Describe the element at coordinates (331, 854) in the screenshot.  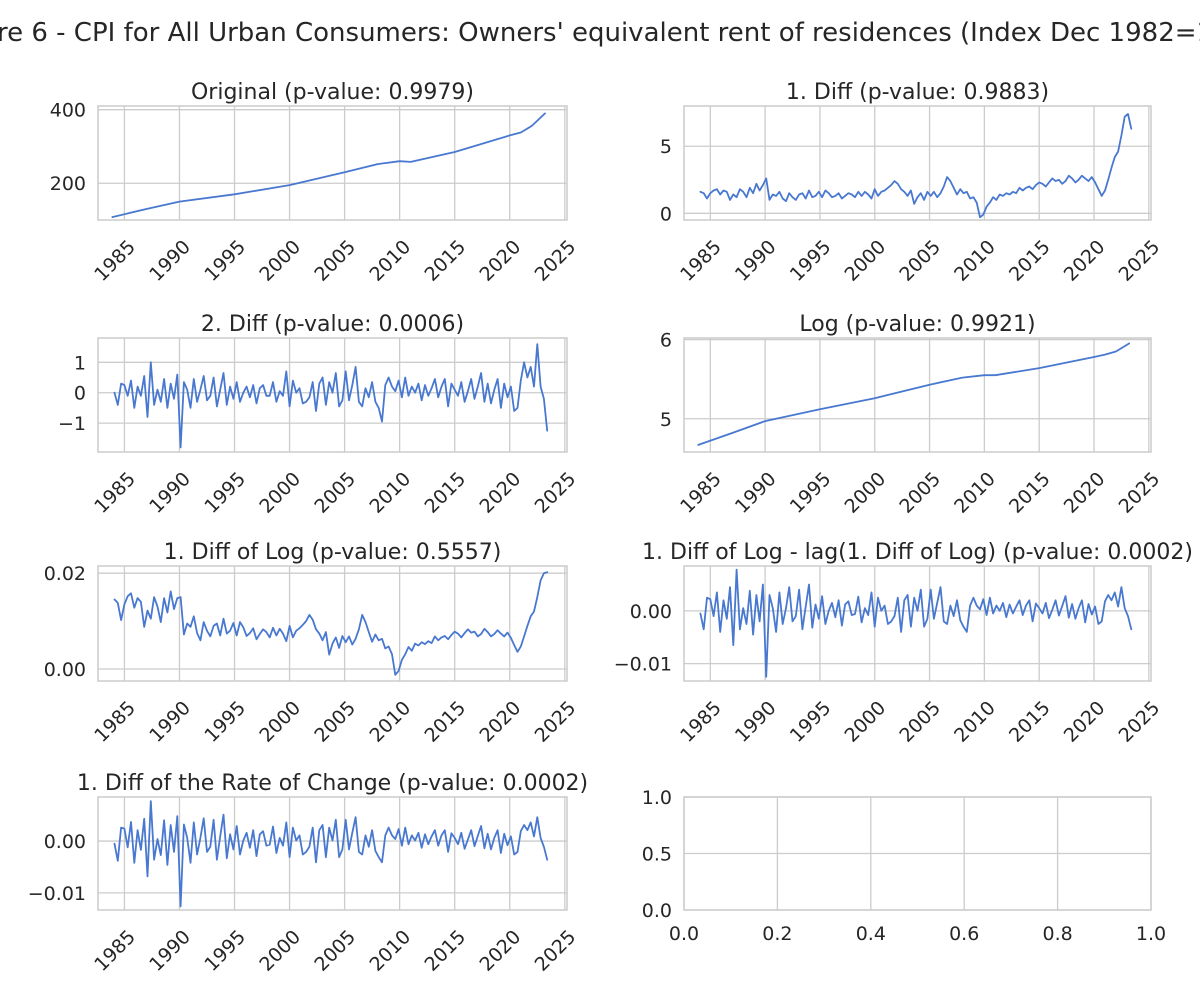
I see `series-line-diff-rate-of-change` at that location.